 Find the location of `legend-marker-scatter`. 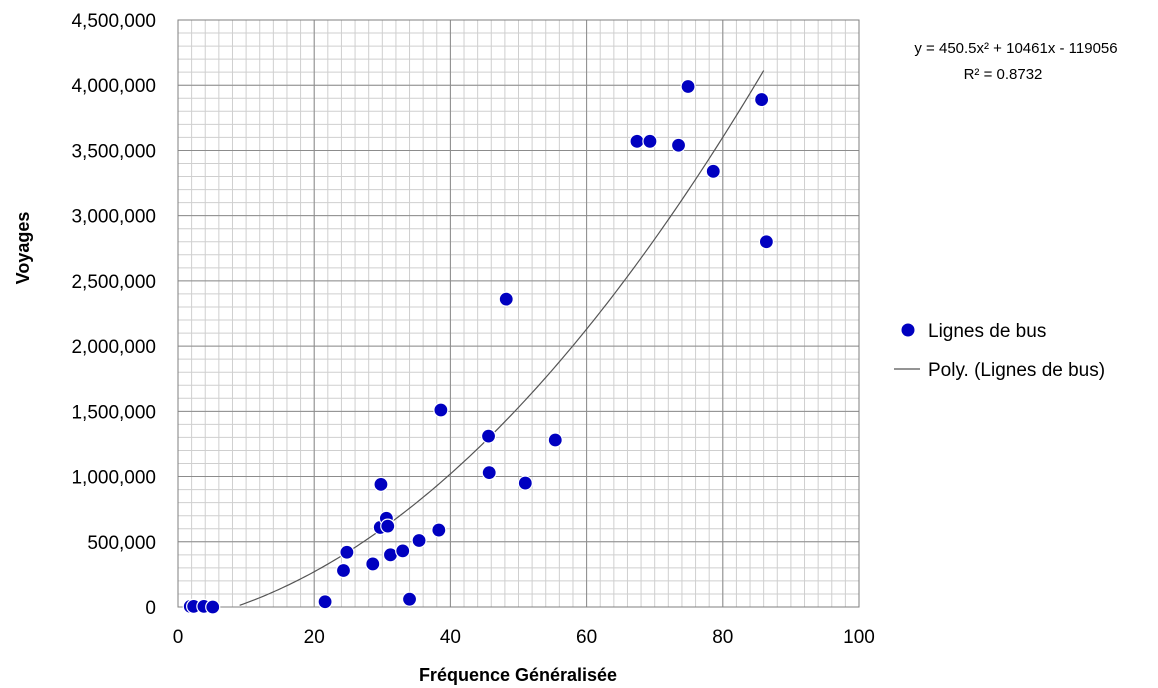

legend-marker-scatter is located at coordinates (908, 330).